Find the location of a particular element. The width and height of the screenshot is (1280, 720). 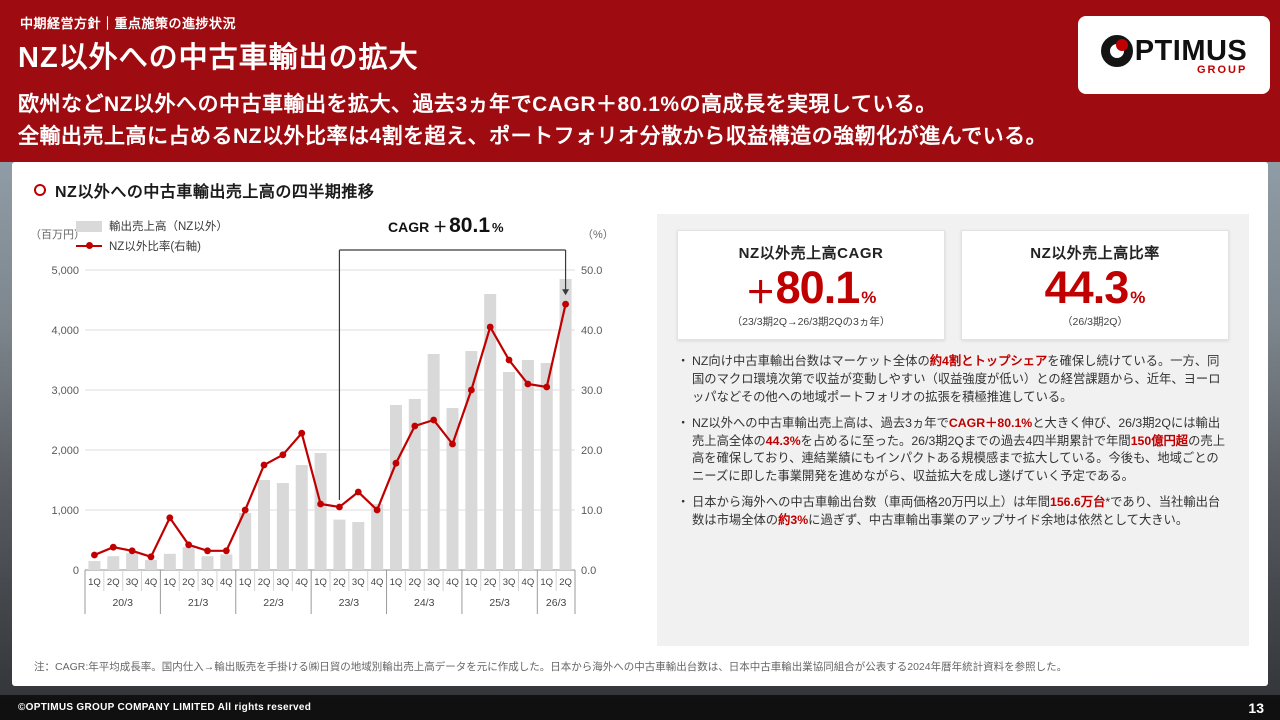

optimus-logo: PTIMUS GROUP is located at coordinates (1174, 55).